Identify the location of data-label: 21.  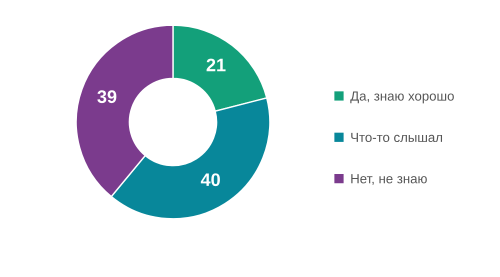
(216, 65).